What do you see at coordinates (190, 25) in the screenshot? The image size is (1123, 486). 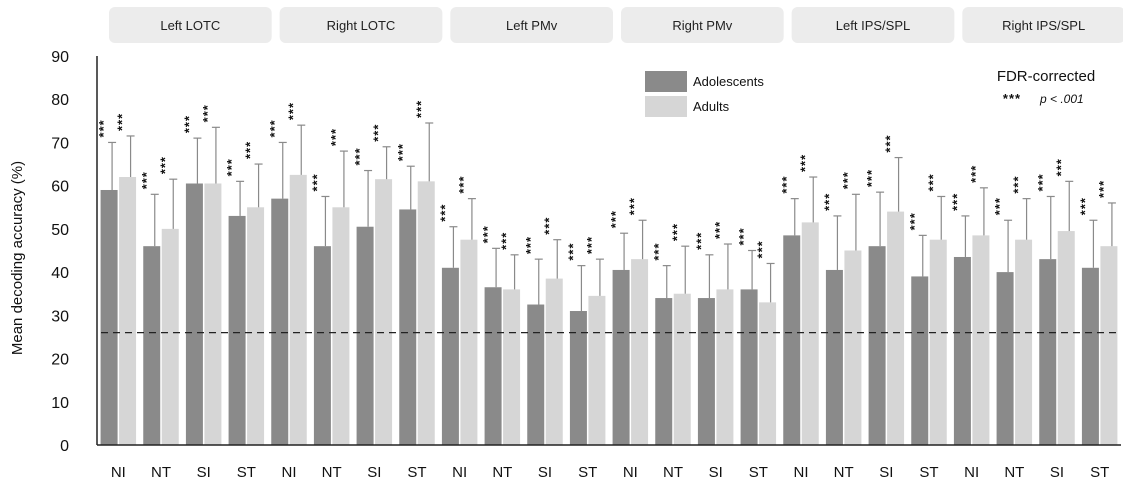 I see `panel-header-label: Left LOTC` at bounding box center [190, 25].